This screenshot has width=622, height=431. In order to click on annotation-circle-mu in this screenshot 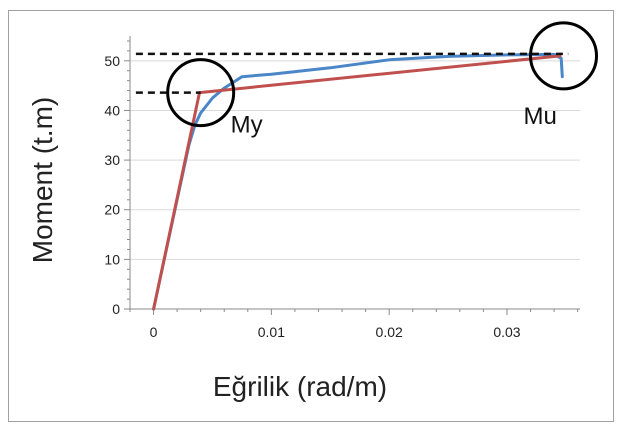, I will do `click(564, 56)`.